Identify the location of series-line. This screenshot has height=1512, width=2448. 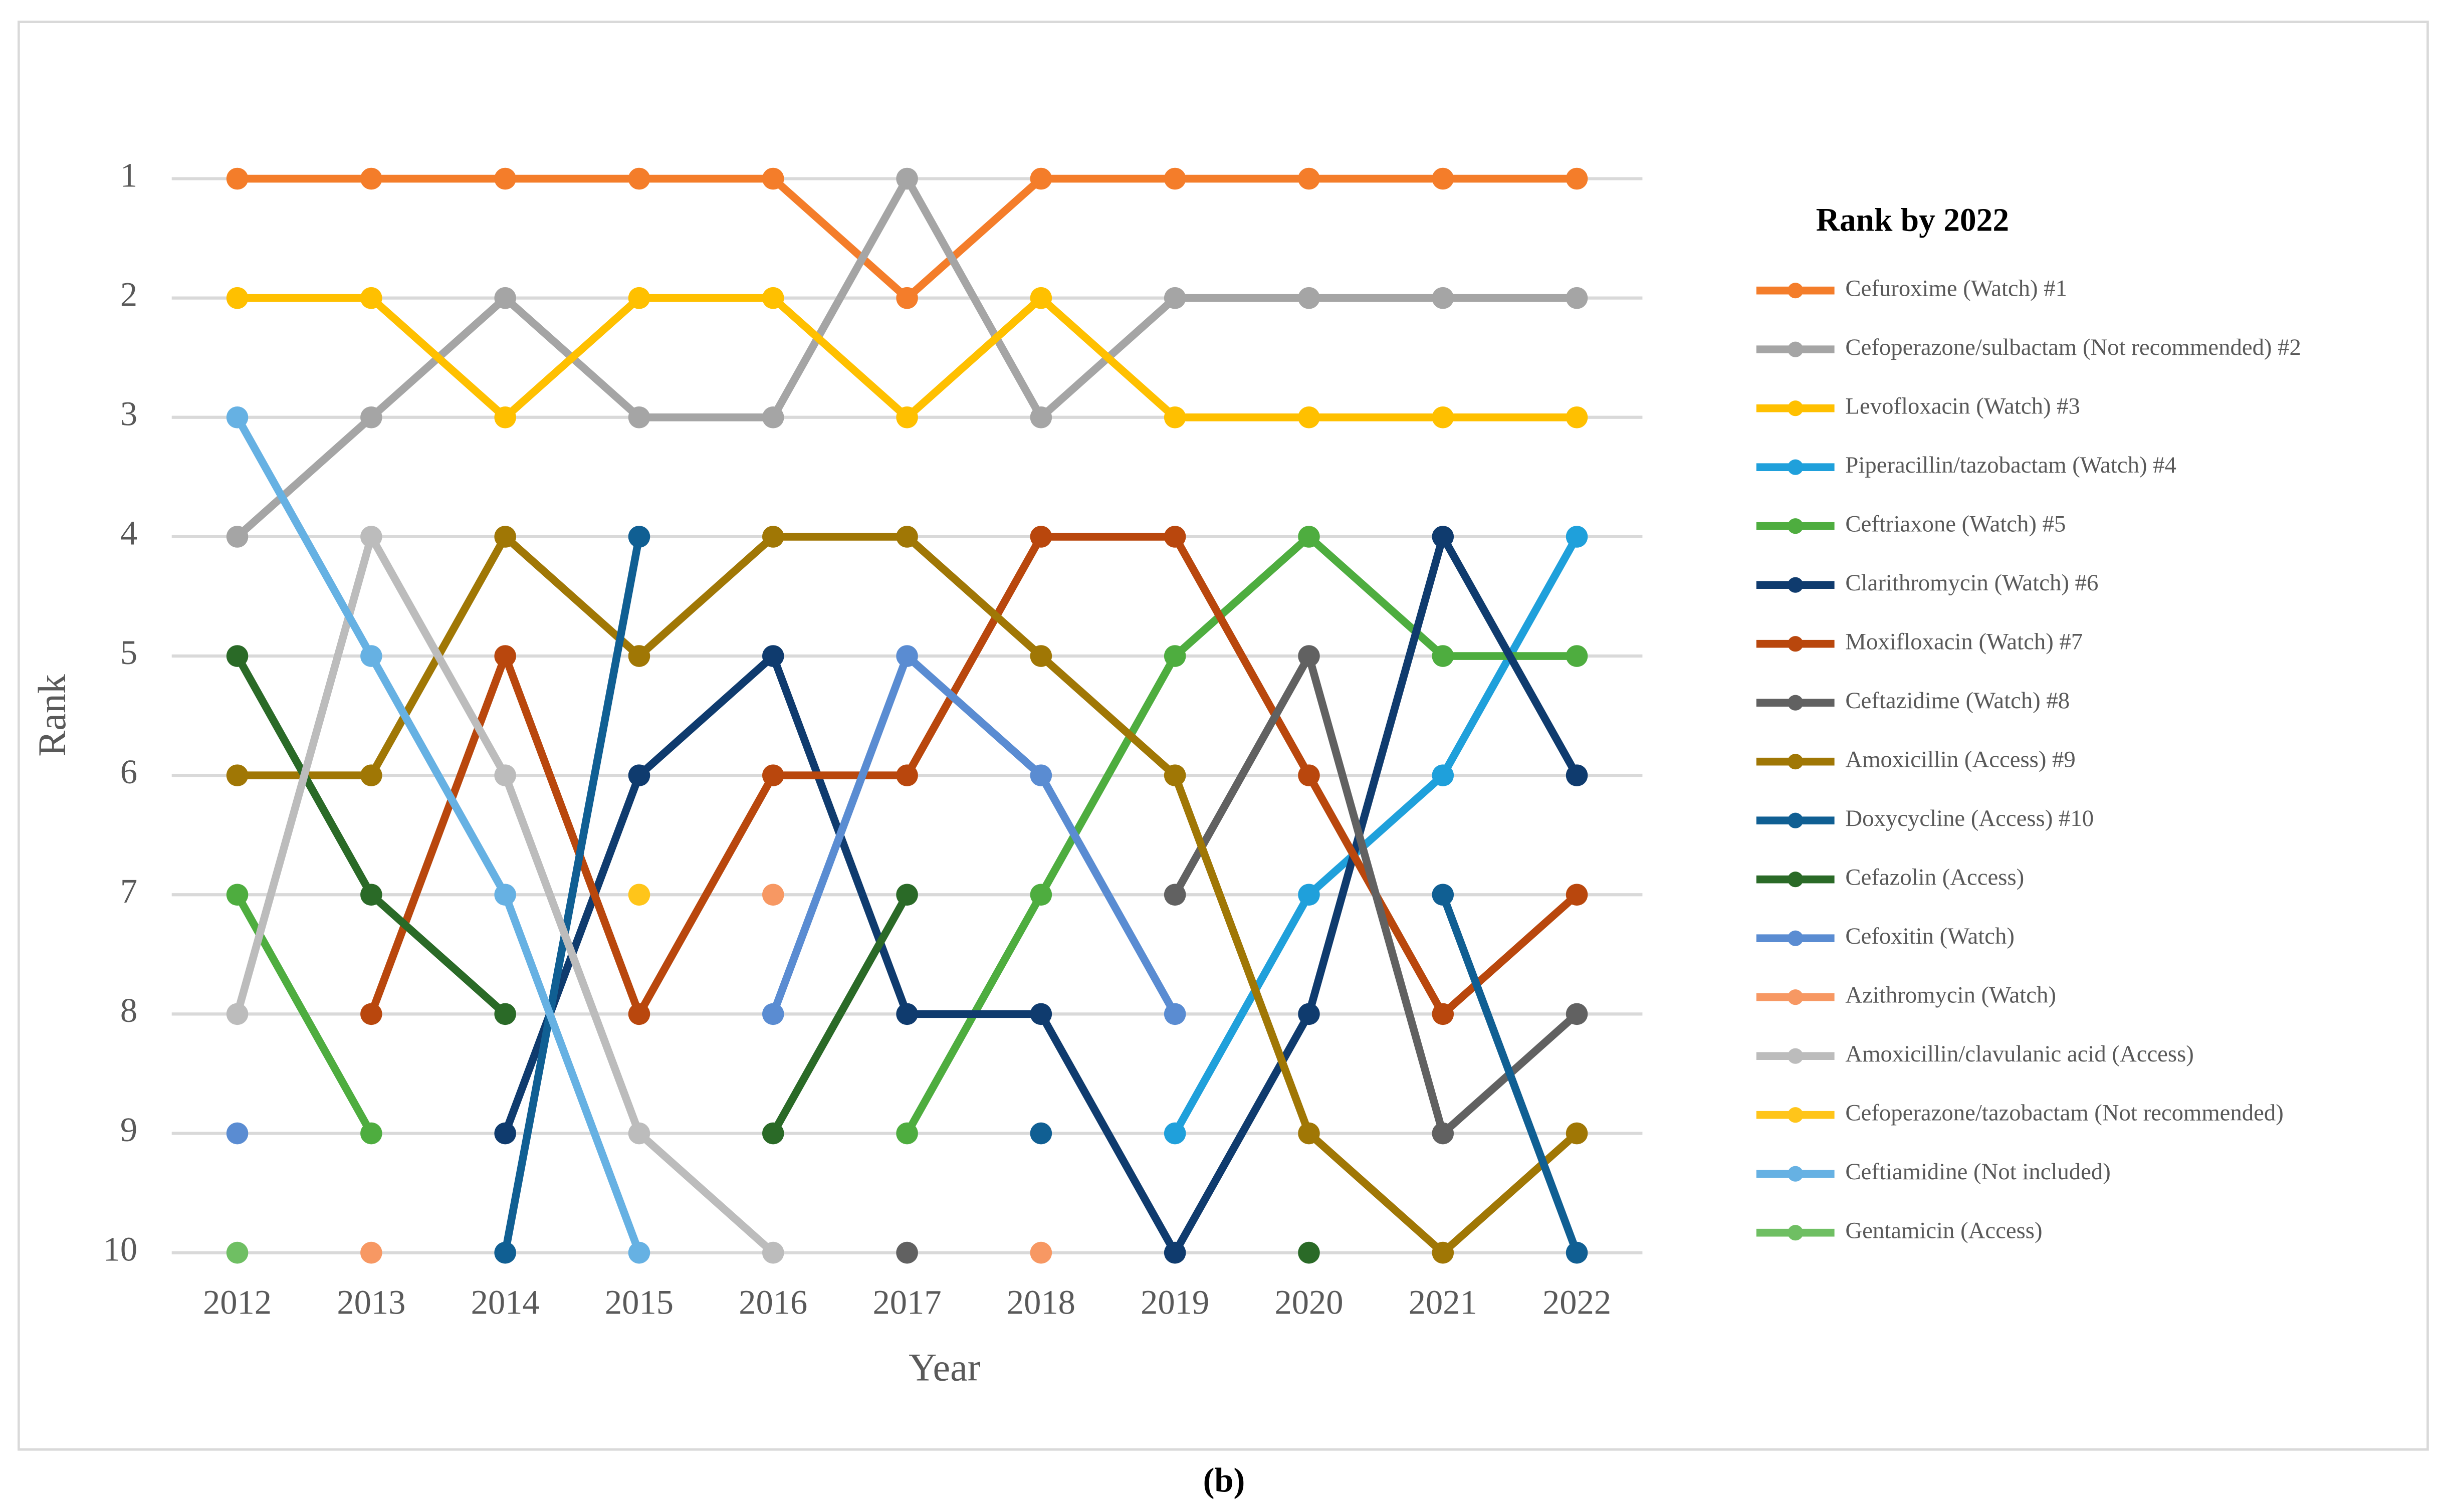
(438, 834).